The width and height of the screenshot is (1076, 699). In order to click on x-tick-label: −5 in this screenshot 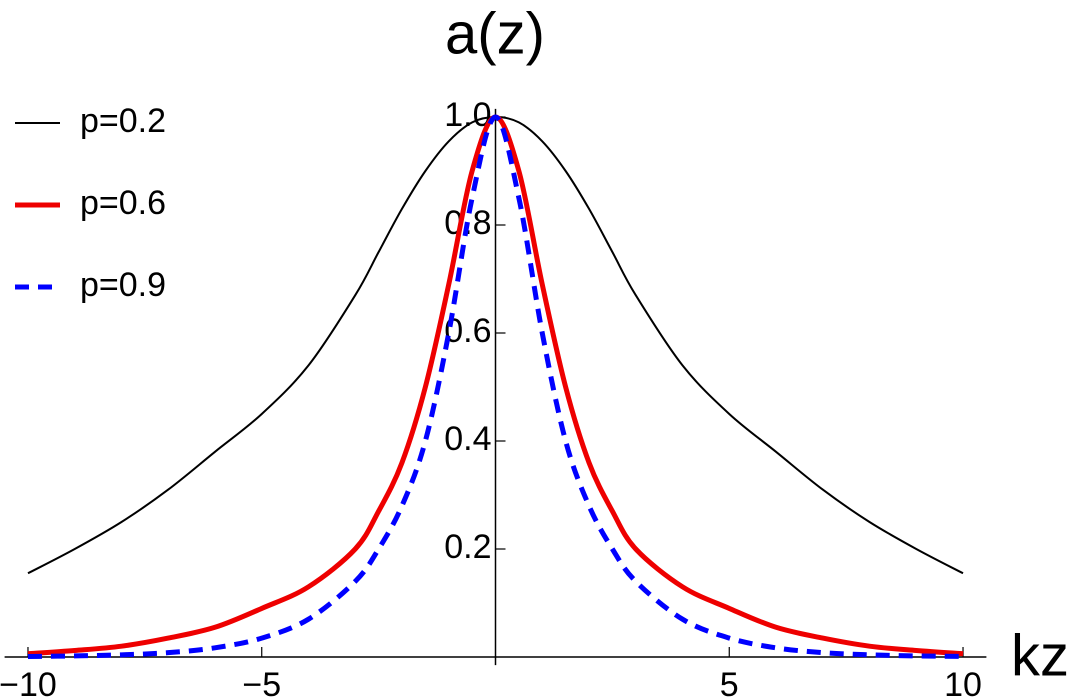, I will do `click(261, 682)`.